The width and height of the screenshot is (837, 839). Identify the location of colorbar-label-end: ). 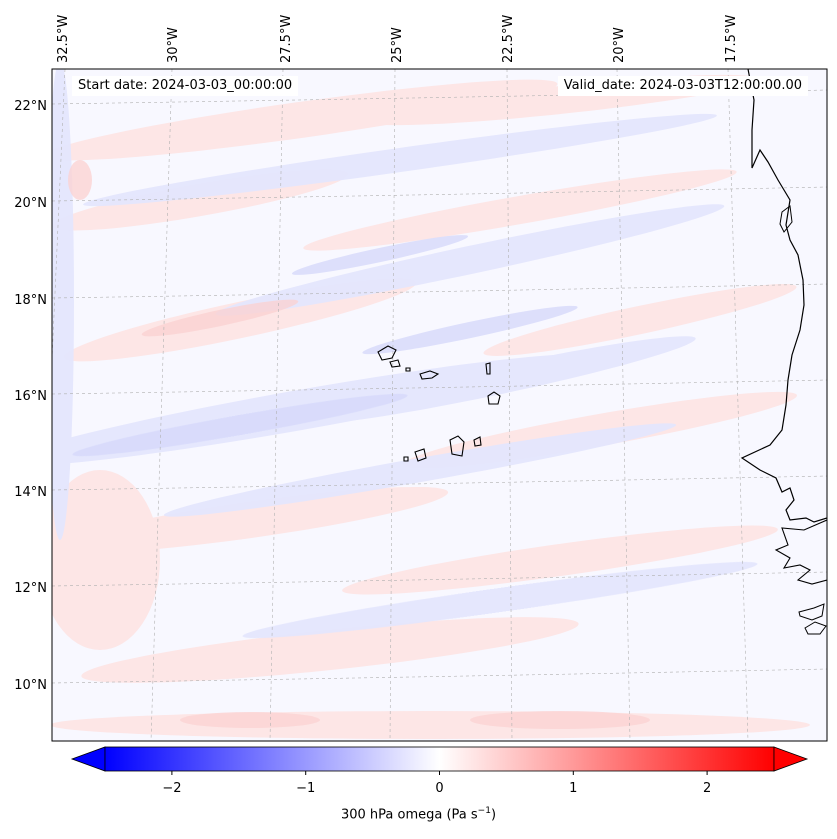
(493, 815).